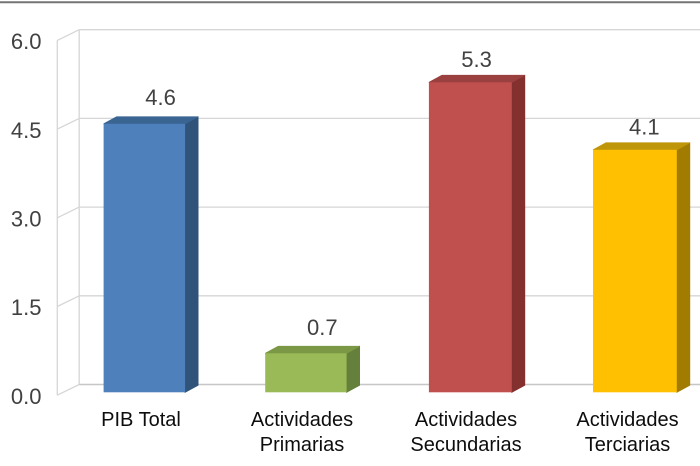 The image size is (700, 466). Describe the element at coordinates (26, 219) in the screenshot. I see `svg-text: 3.0` at that location.